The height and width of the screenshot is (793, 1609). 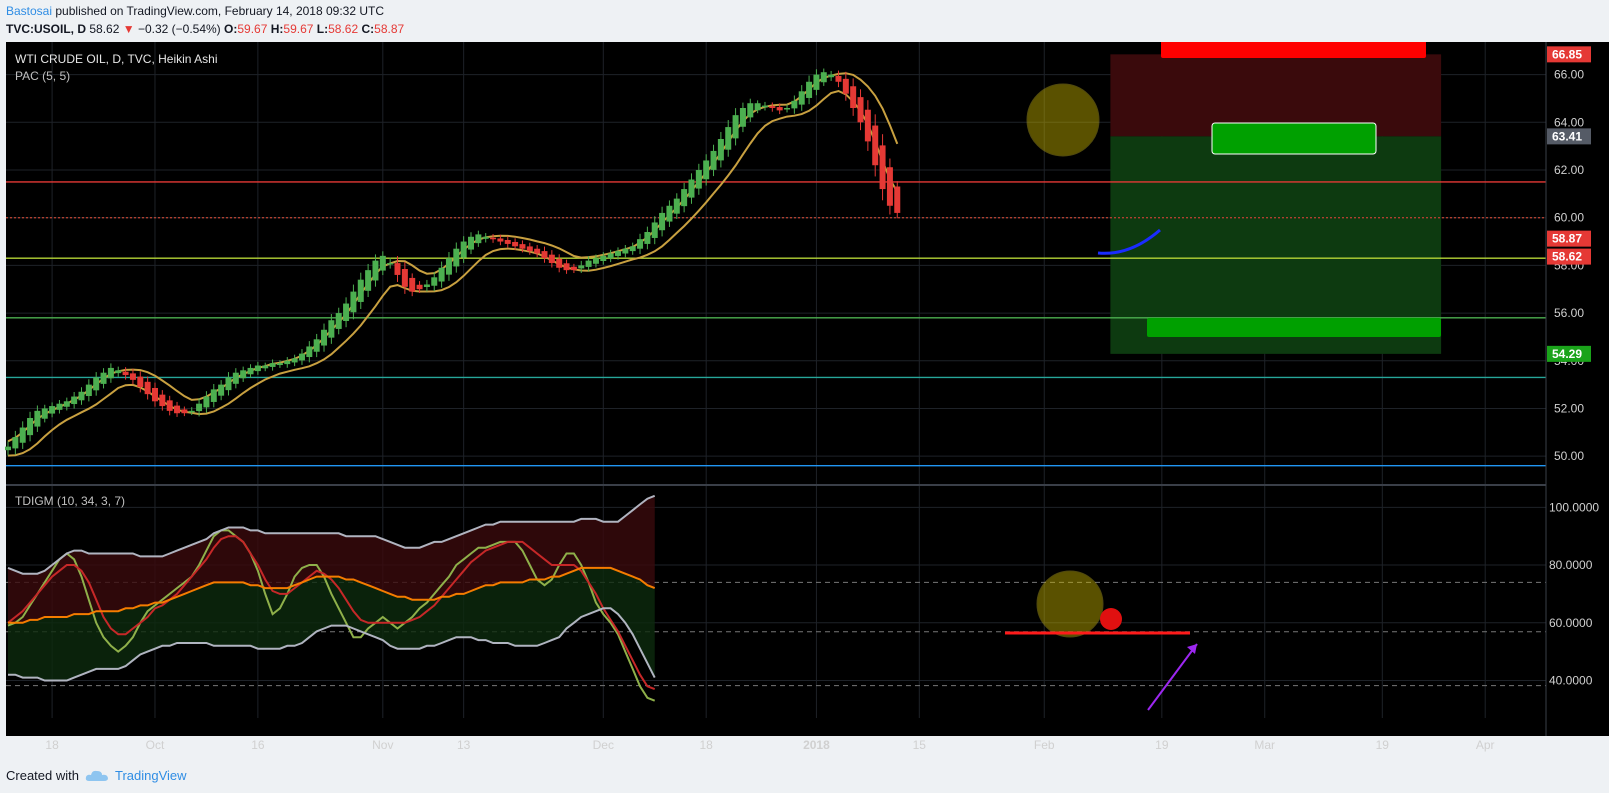 What do you see at coordinates (1276, 204) in the screenshot?
I see `position-zones` at bounding box center [1276, 204].